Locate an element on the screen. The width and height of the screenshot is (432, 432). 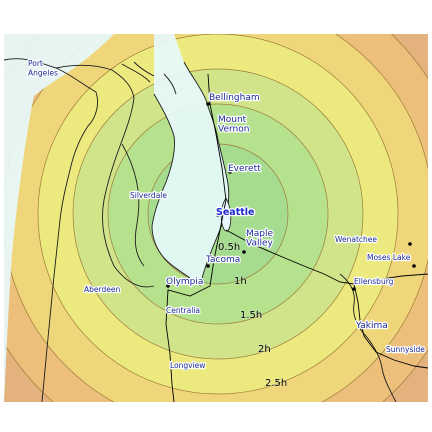
city-label-ellensburg: Ellensburg is located at coordinates (374, 281).